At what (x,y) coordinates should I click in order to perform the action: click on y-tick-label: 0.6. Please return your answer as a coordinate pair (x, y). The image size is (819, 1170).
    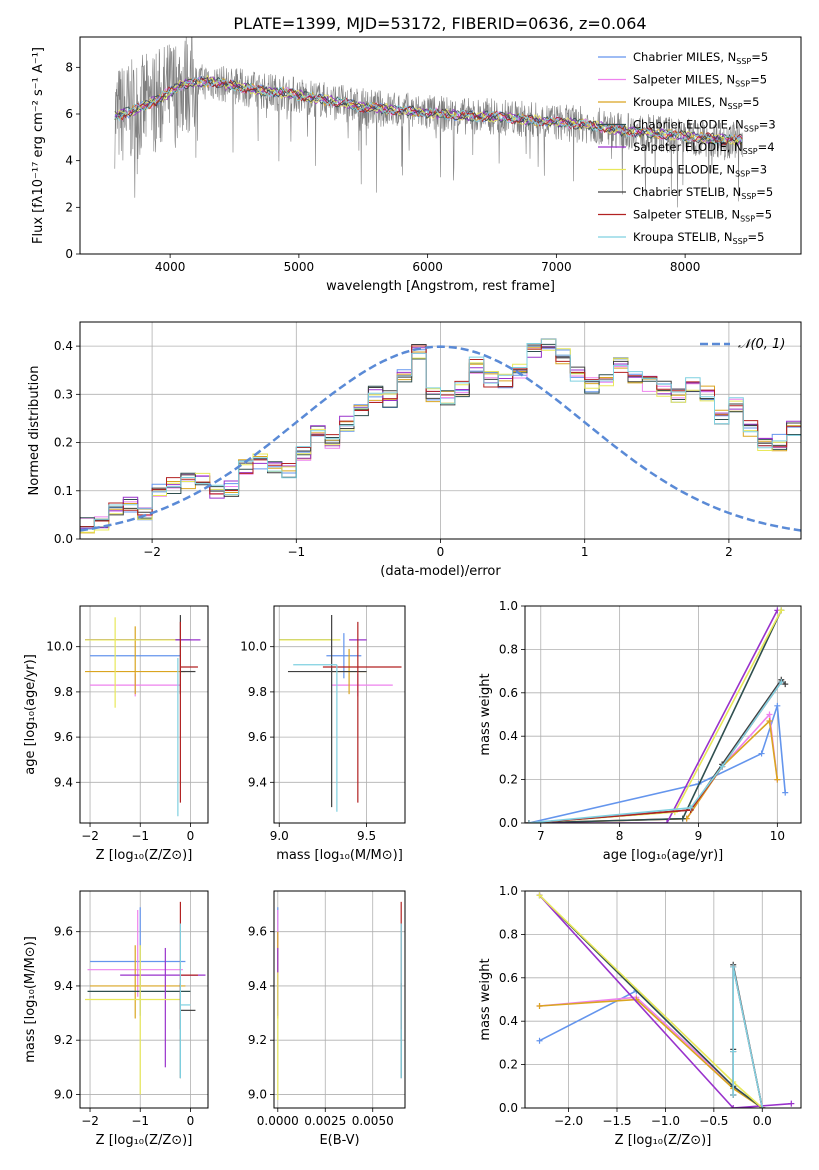
    Looking at the image, I should click on (508, 978).